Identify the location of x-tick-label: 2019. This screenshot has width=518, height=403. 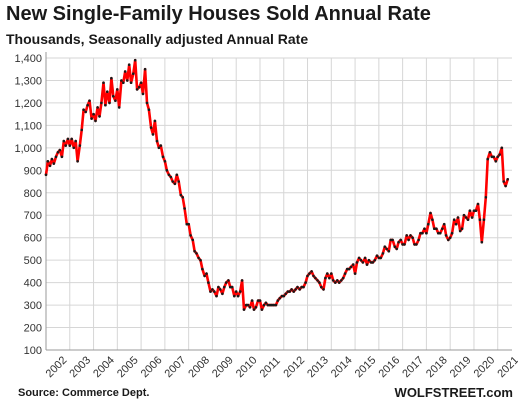
(461, 367).